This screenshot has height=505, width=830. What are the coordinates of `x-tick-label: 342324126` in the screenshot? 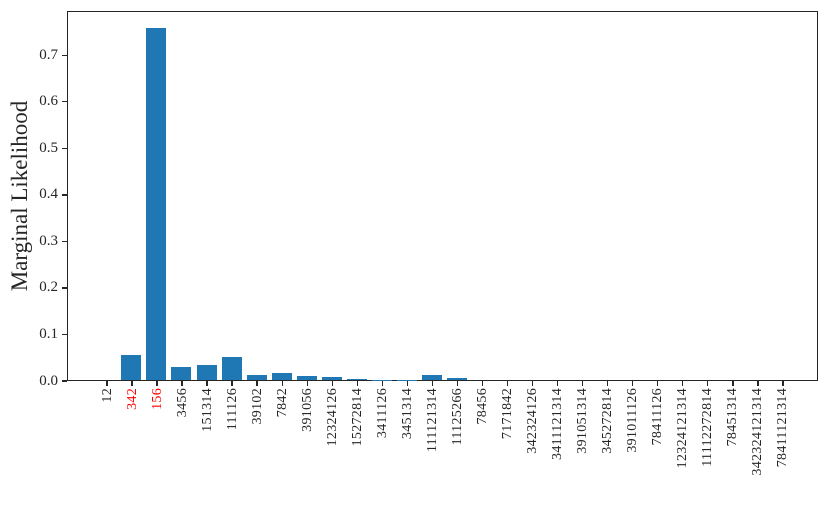 It's located at (533, 421).